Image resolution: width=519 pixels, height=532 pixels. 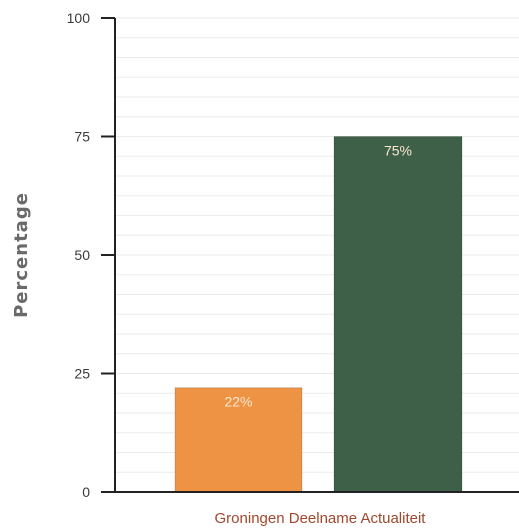 What do you see at coordinates (238, 402) in the screenshot?
I see `bar-value-label: 22%` at bounding box center [238, 402].